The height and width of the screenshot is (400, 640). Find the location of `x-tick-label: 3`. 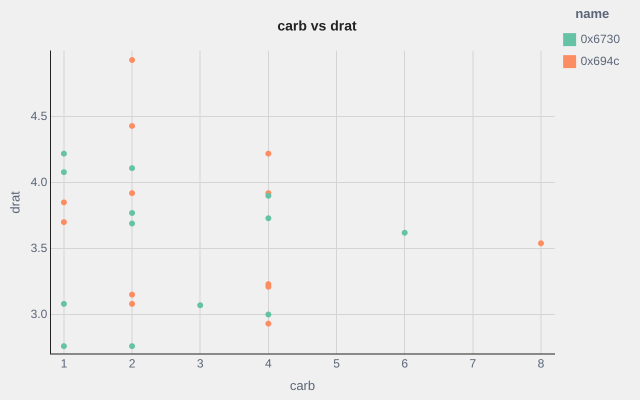

x-tick-label: 3 is located at coordinates (200, 363).